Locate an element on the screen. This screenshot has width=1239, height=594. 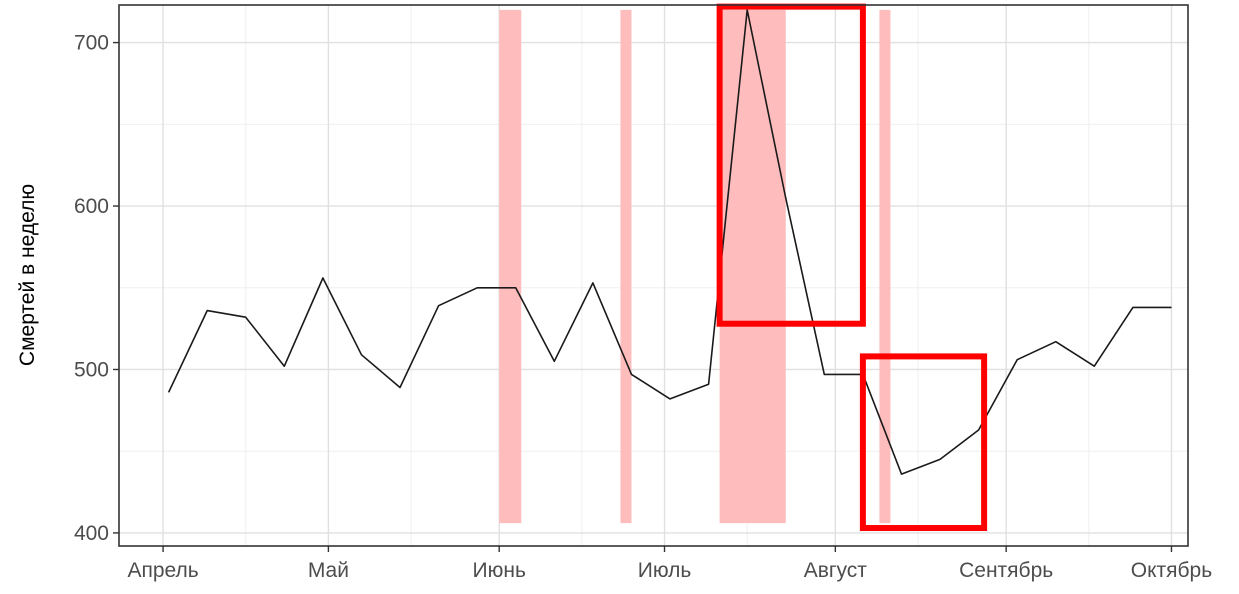
x-tick-label: Май is located at coordinates (328, 570).